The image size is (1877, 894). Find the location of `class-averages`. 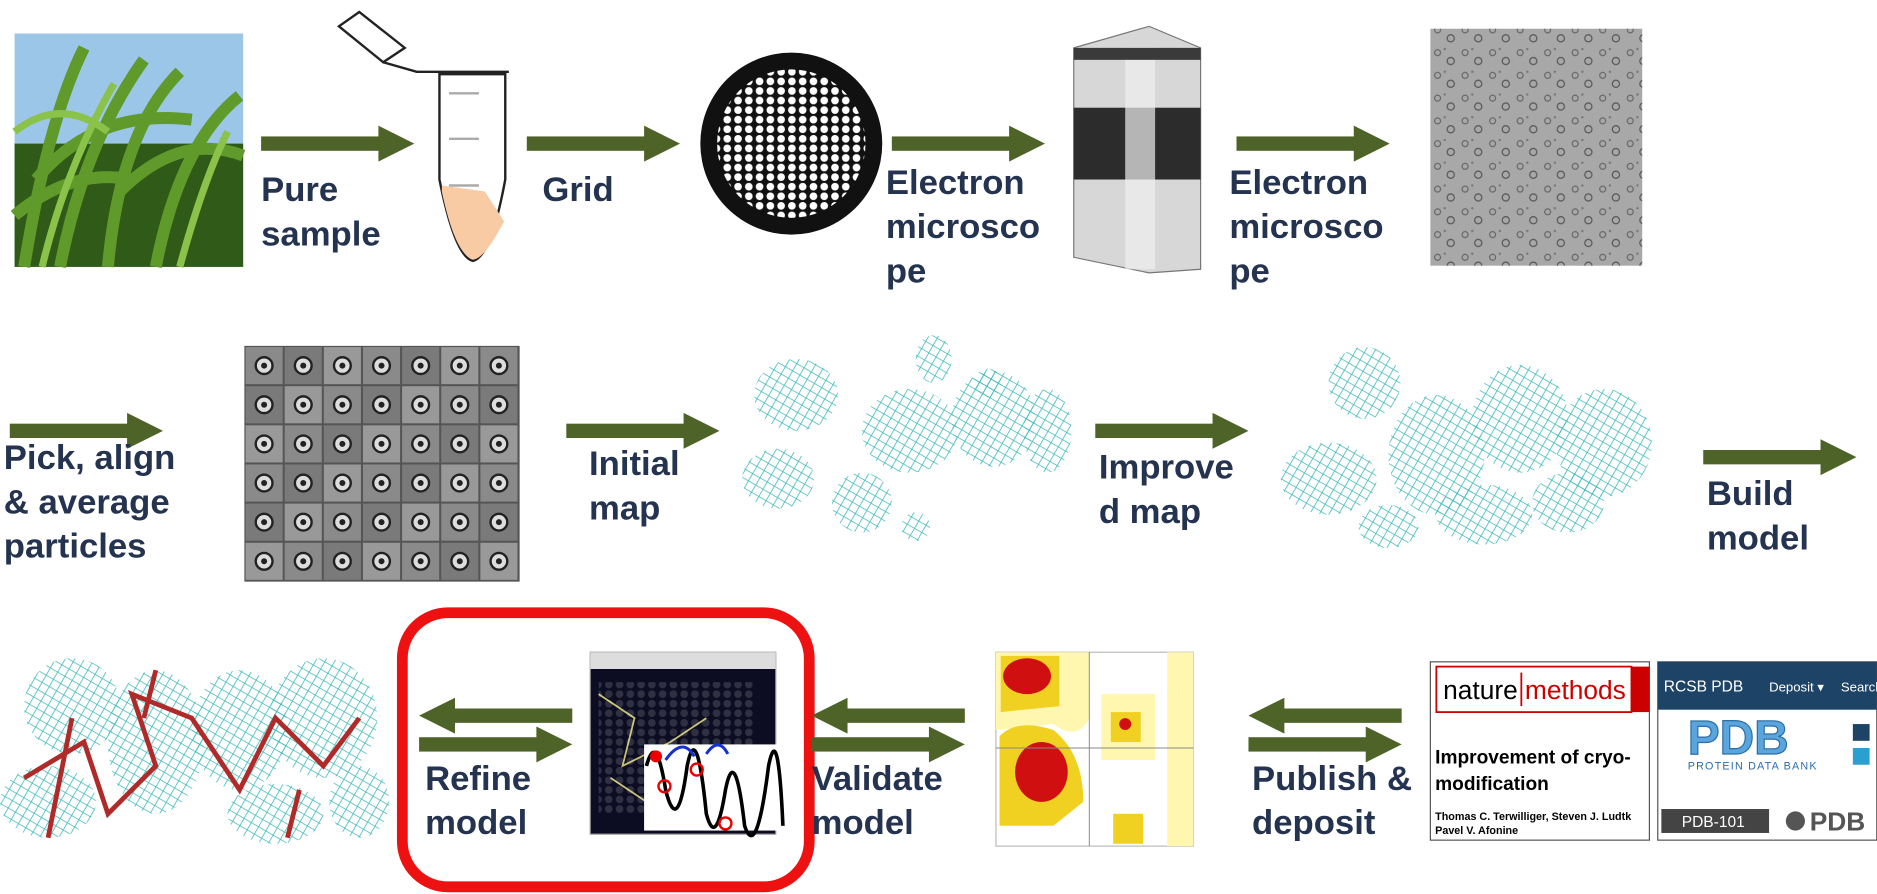

class-averages is located at coordinates (382, 463).